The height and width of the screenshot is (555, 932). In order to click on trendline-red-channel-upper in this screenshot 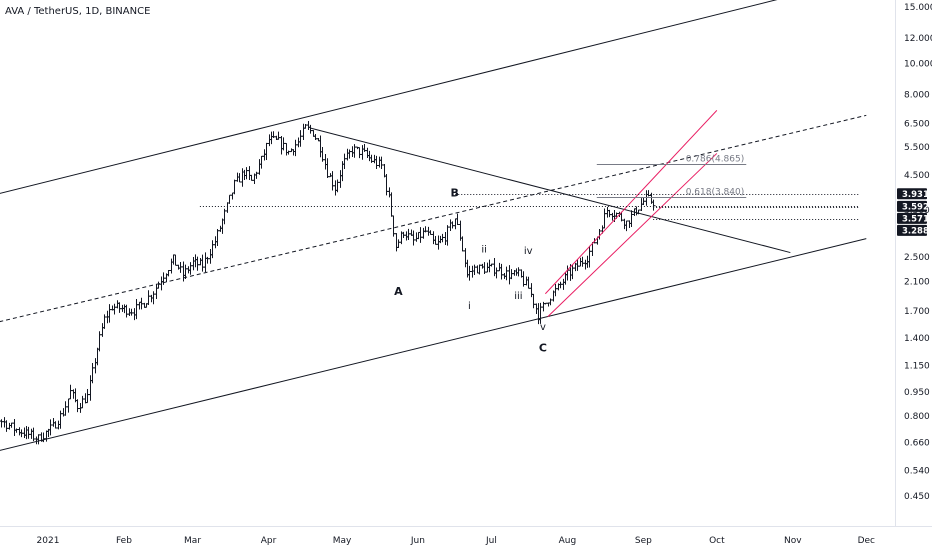, I will do `click(631, 202)`.